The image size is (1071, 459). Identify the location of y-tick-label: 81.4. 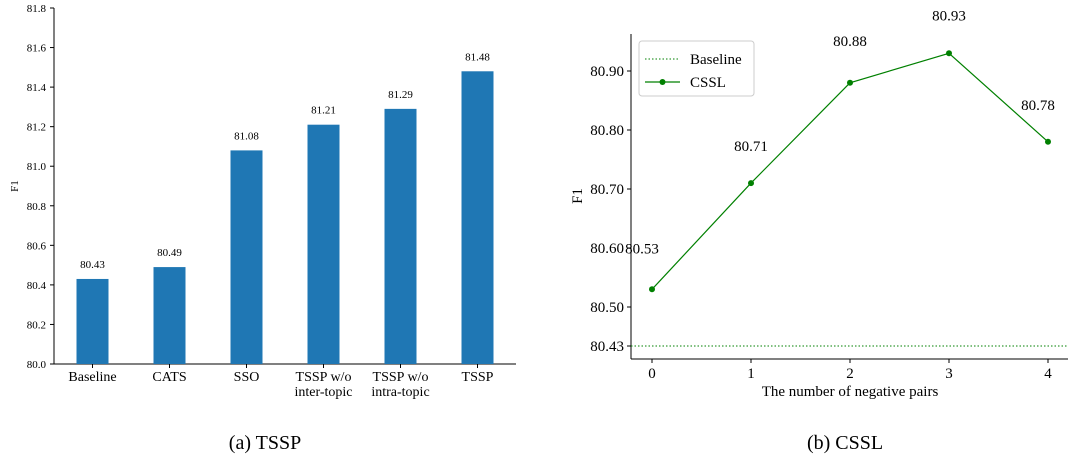
(37, 88).